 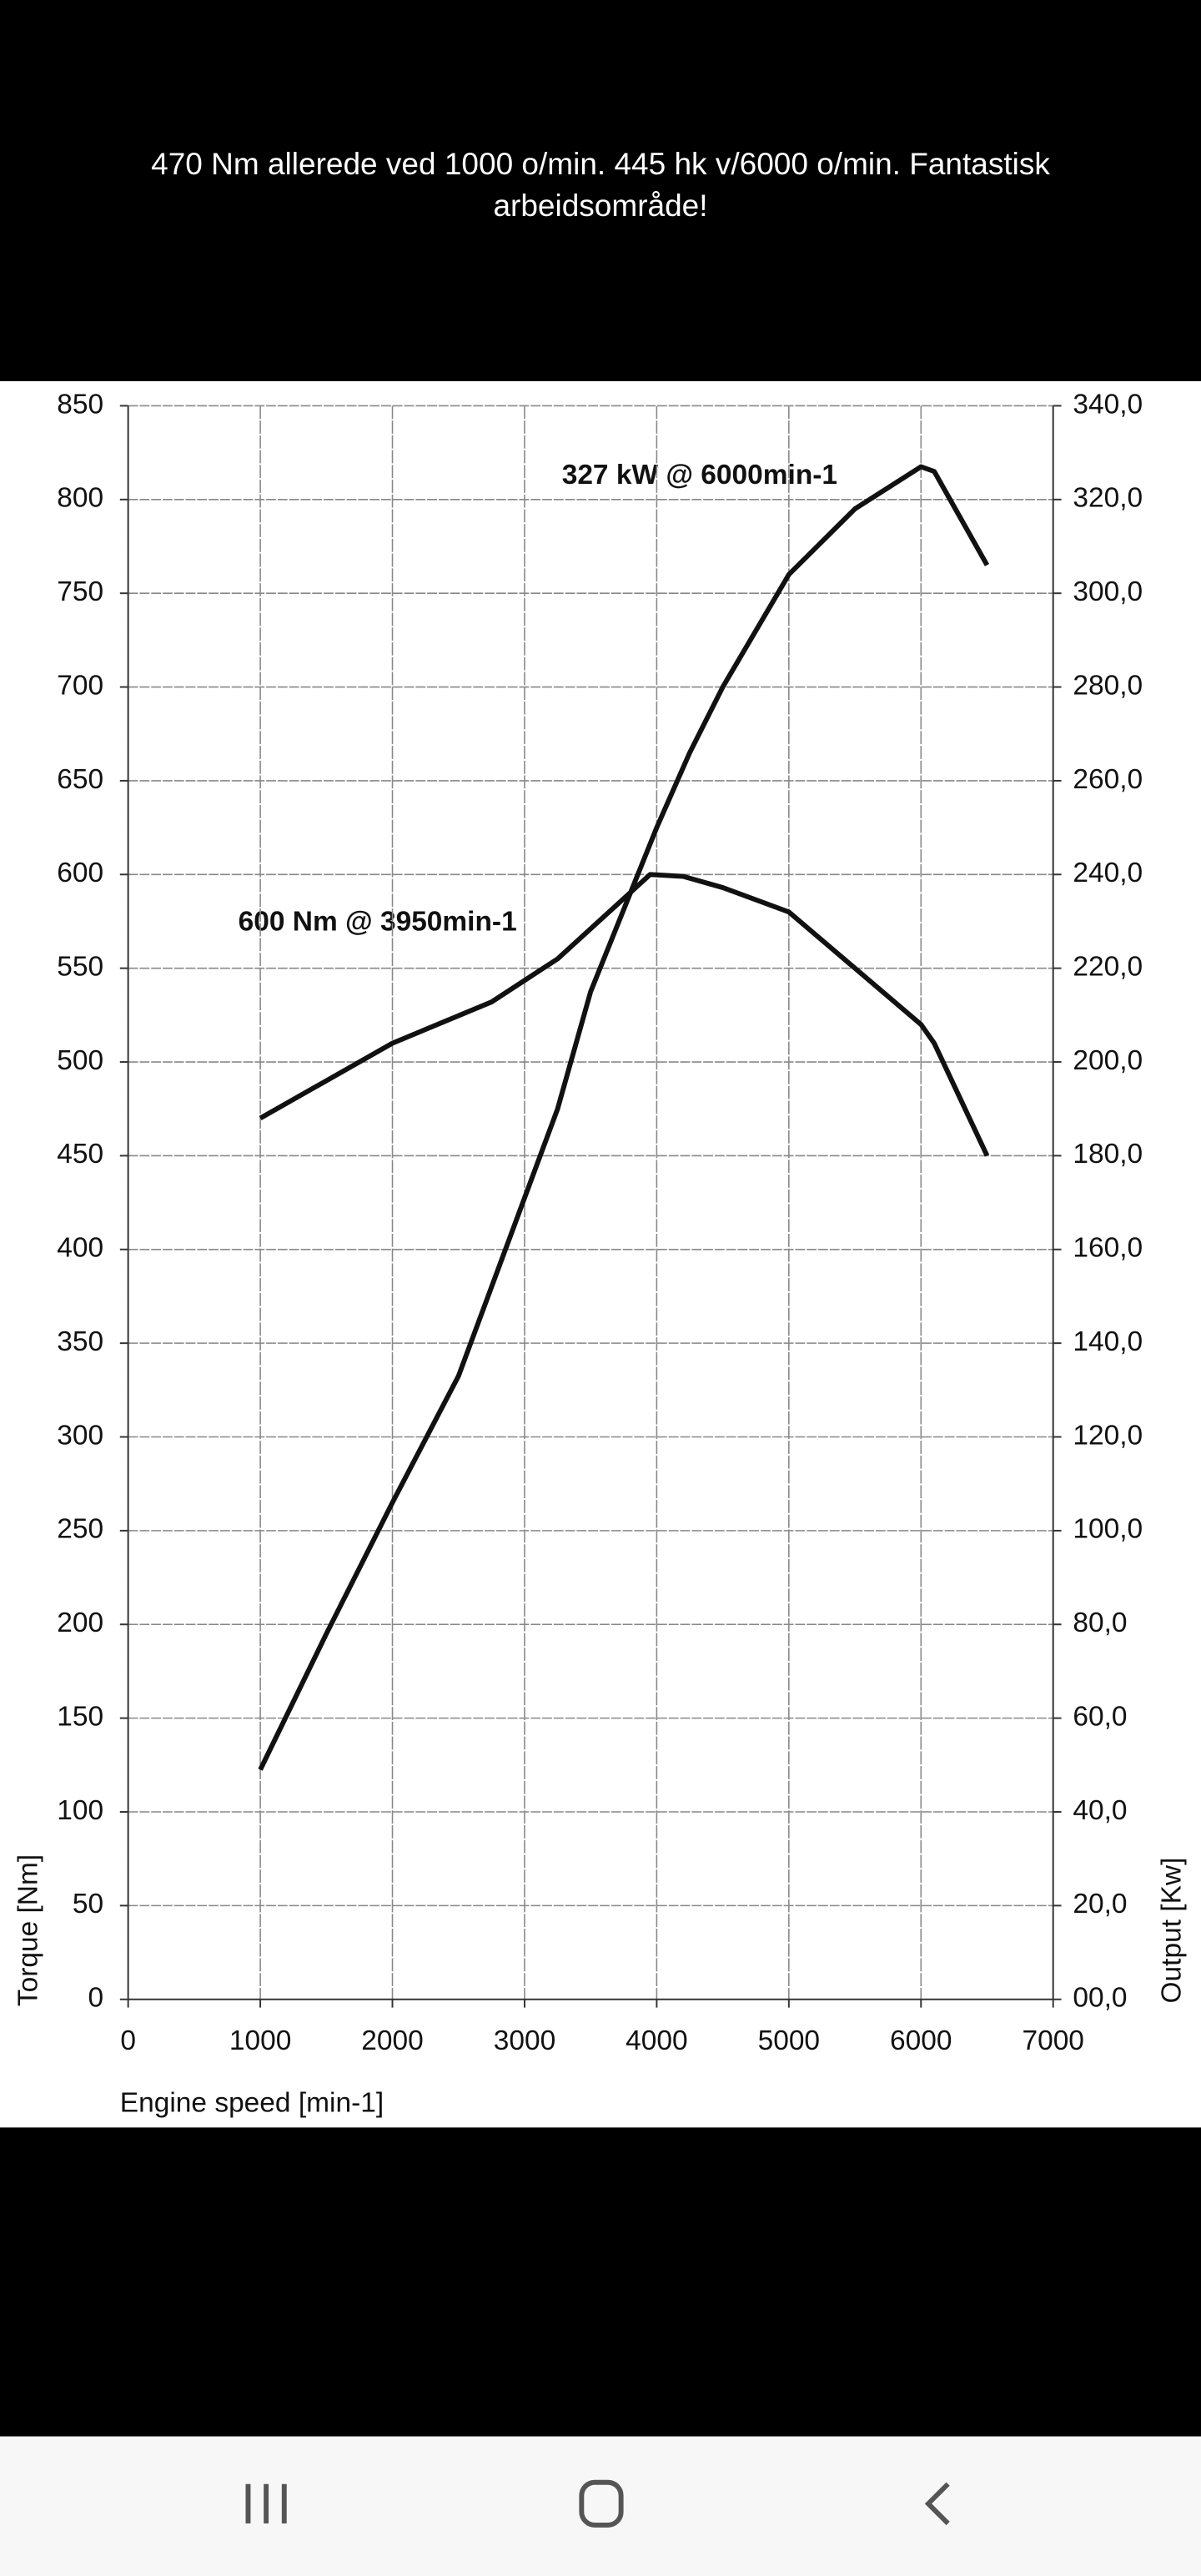 What do you see at coordinates (80, 591) in the screenshot?
I see `y-tick-label: 750` at bounding box center [80, 591].